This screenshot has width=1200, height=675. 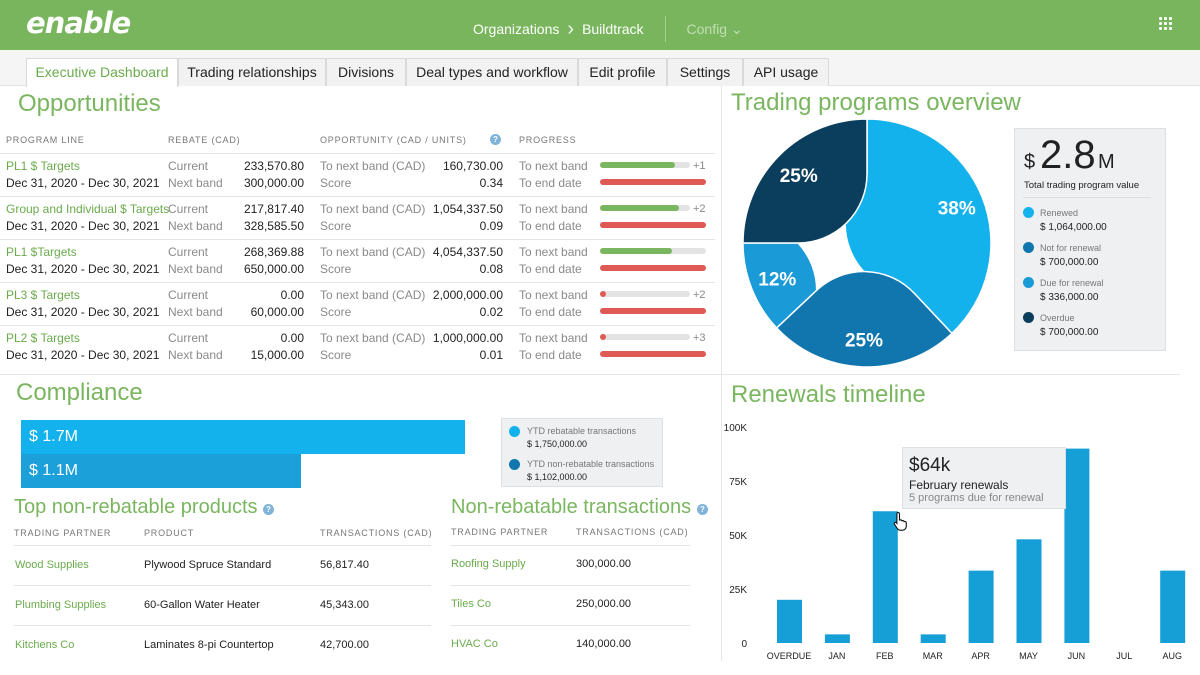 What do you see at coordinates (867, 243) in the screenshot?
I see `trading-donut-chart: 38% 25% 12% 25%` at bounding box center [867, 243].